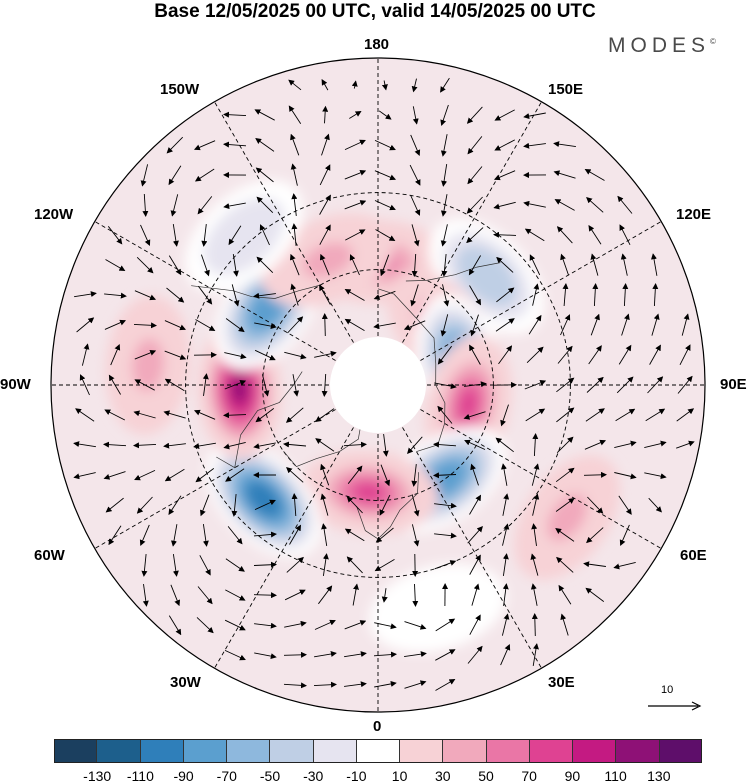 Image resolution: width=750 pixels, height=784 pixels. I want to click on colorbar-tick-label-3: -70, so click(227, 776).